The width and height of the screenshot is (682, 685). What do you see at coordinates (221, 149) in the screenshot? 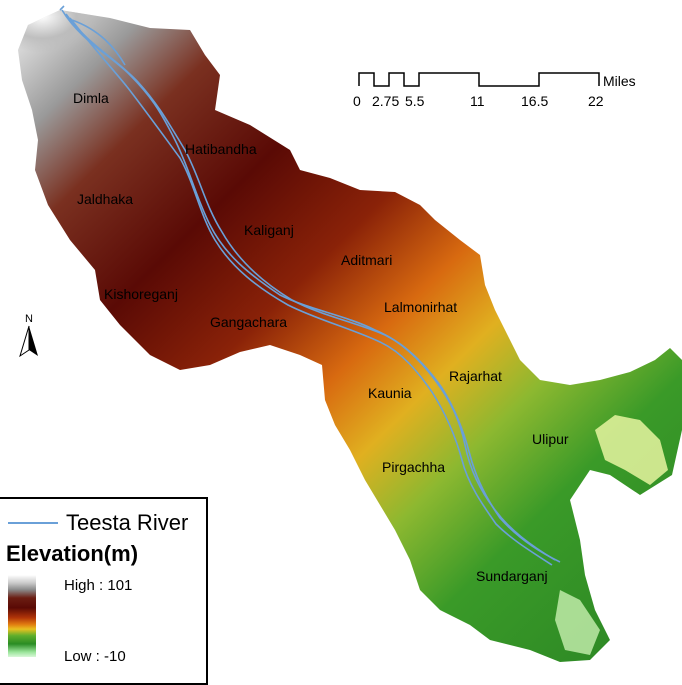
I see `label-hatibandha: Hatibandha` at bounding box center [221, 149].